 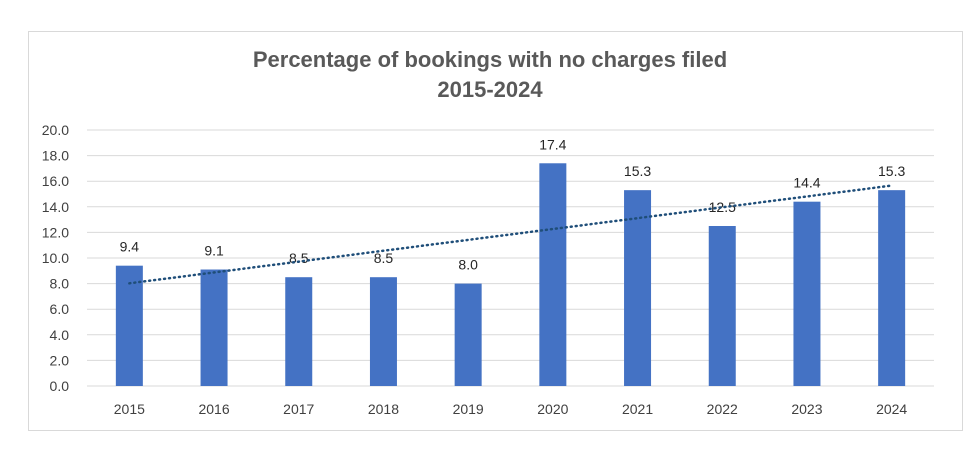 I want to click on y-tick-label: 20.0, so click(x=55, y=130).